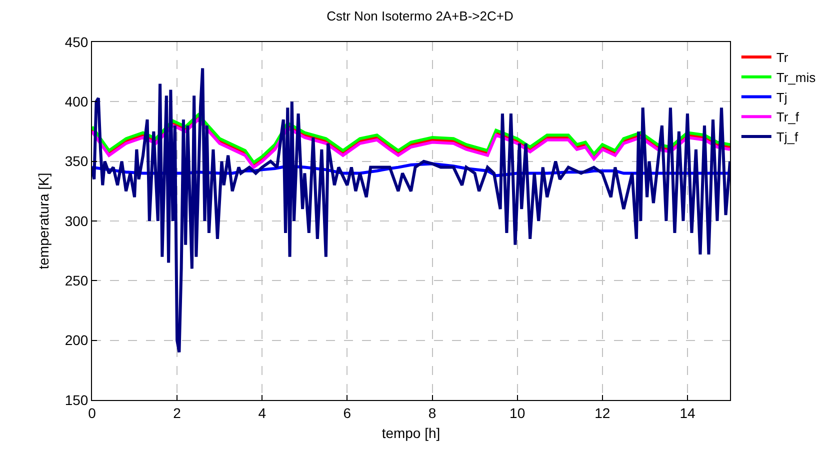 Image resolution: width=840 pixels, height=460 pixels. Describe the element at coordinates (76, 340) in the screenshot. I see `y-tick-label: 200` at that location.